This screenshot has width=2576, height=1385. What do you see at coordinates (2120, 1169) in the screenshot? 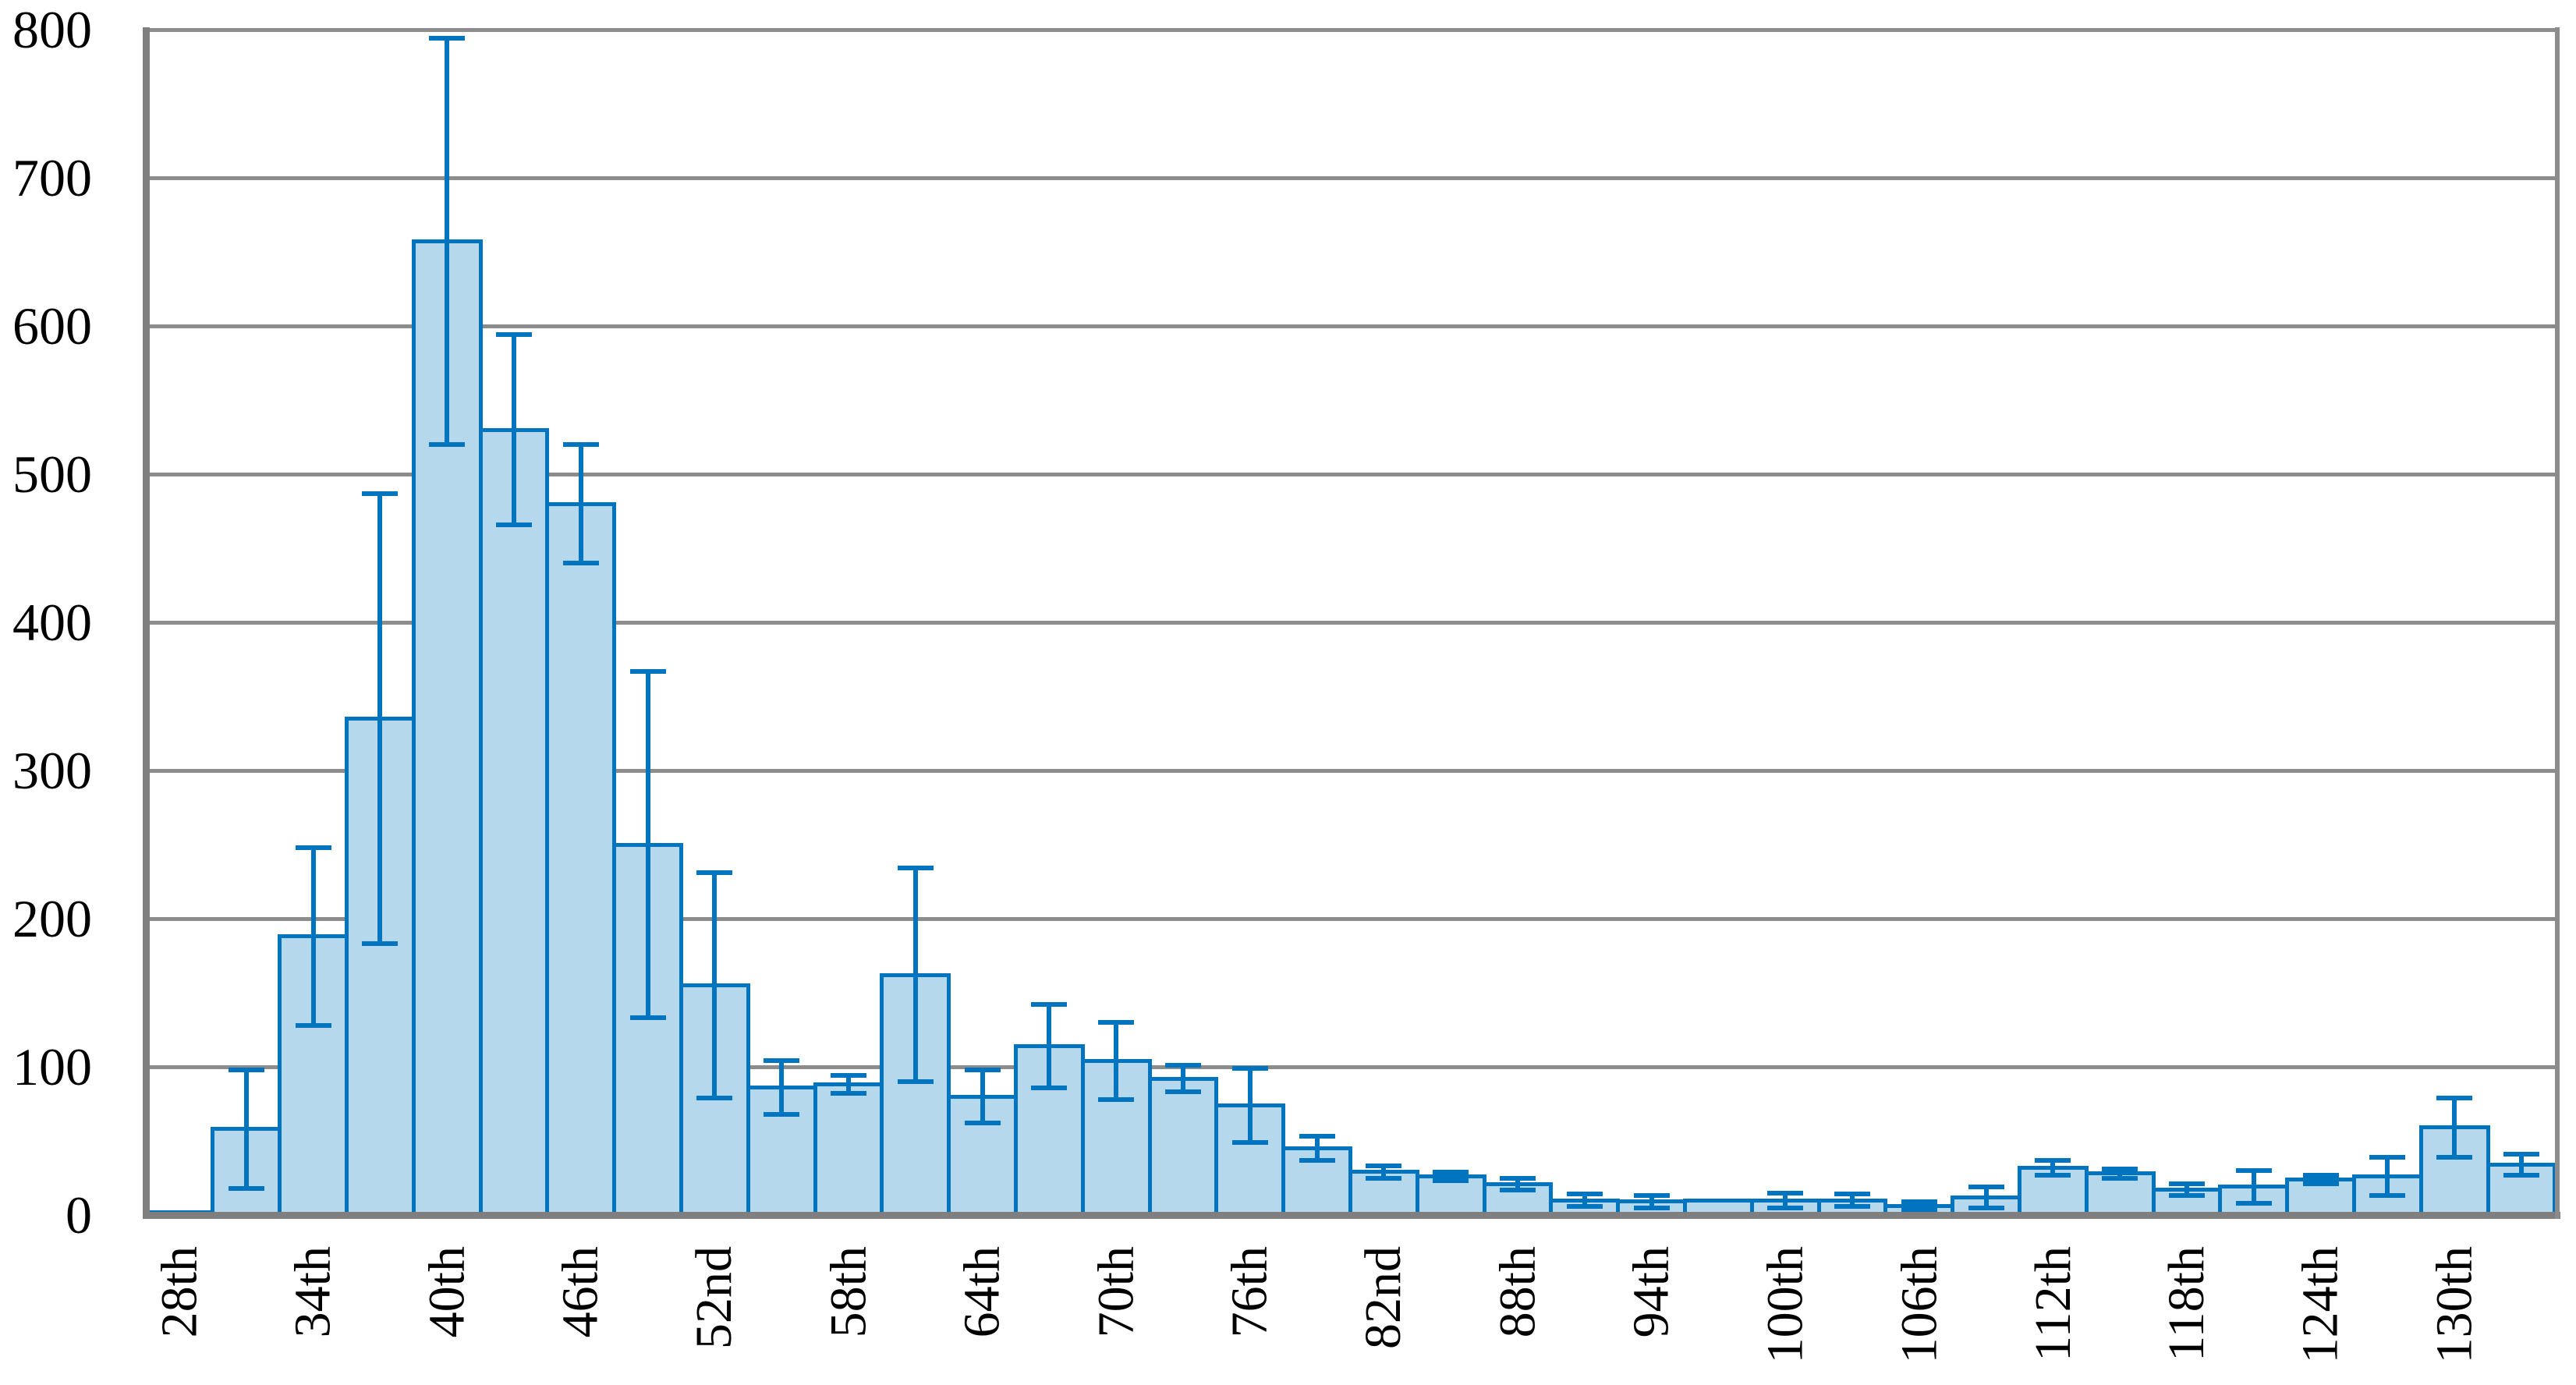
I see `error-cap-high-115th` at bounding box center [2120, 1169].